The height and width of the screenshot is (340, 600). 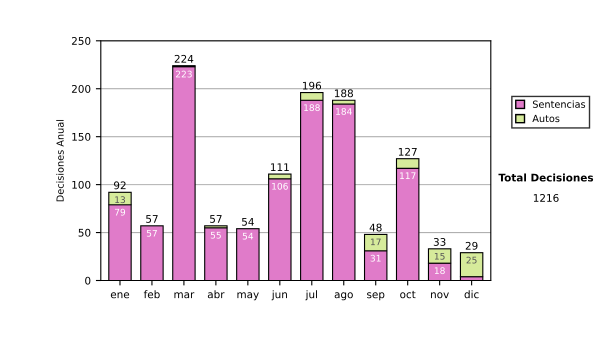 What do you see at coordinates (279, 295) in the screenshot?
I see `x-tick-label: jun` at bounding box center [279, 295].